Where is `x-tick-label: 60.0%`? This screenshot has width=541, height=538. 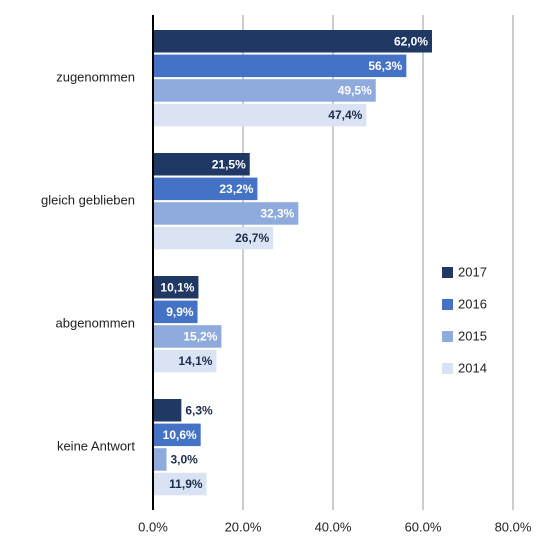
x-tick-label: 60.0% is located at coordinates (423, 526).